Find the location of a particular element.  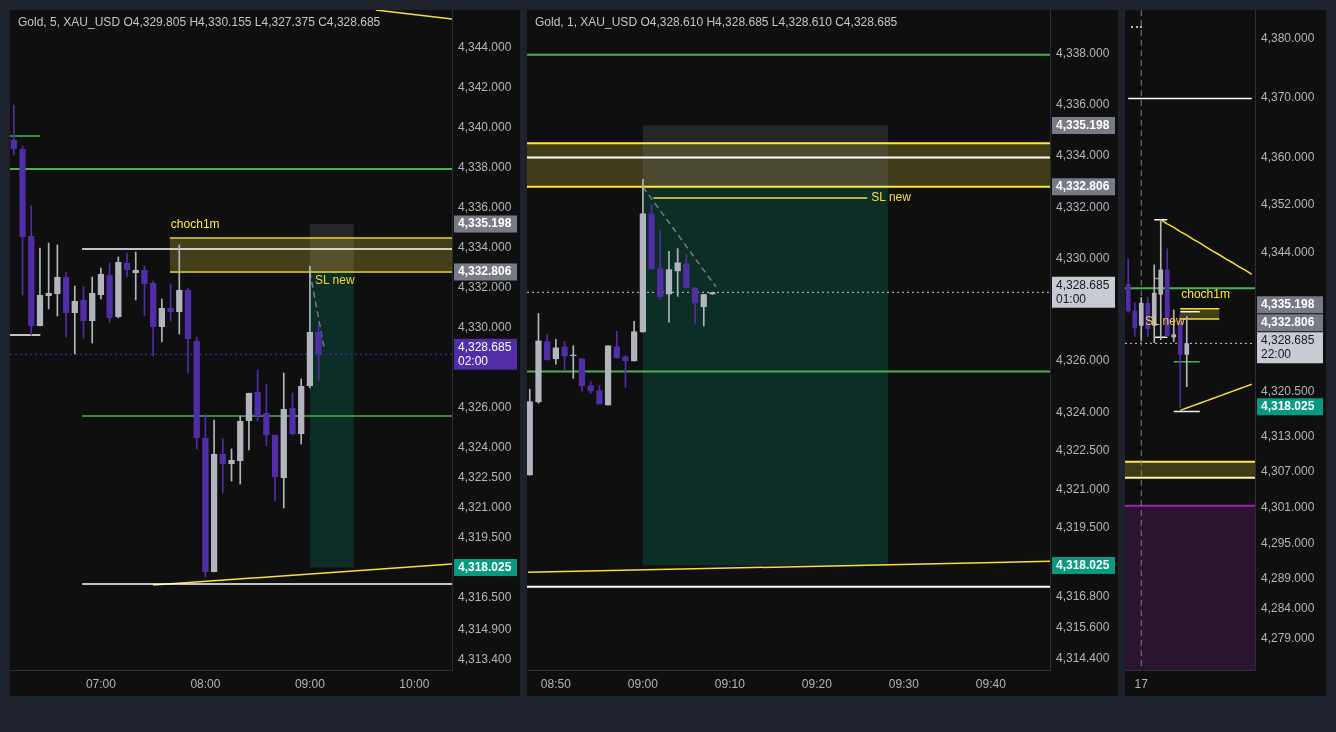

ref-line-label: 4,328.685 22:00 is located at coordinates (1288, 346).